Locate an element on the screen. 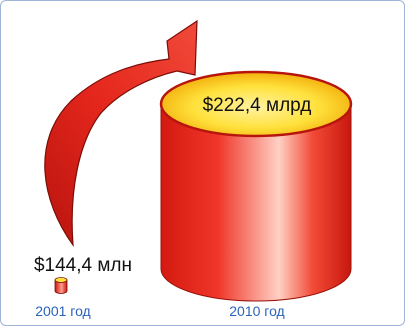  value-label-2010: $222,4 млрд is located at coordinates (257, 105).